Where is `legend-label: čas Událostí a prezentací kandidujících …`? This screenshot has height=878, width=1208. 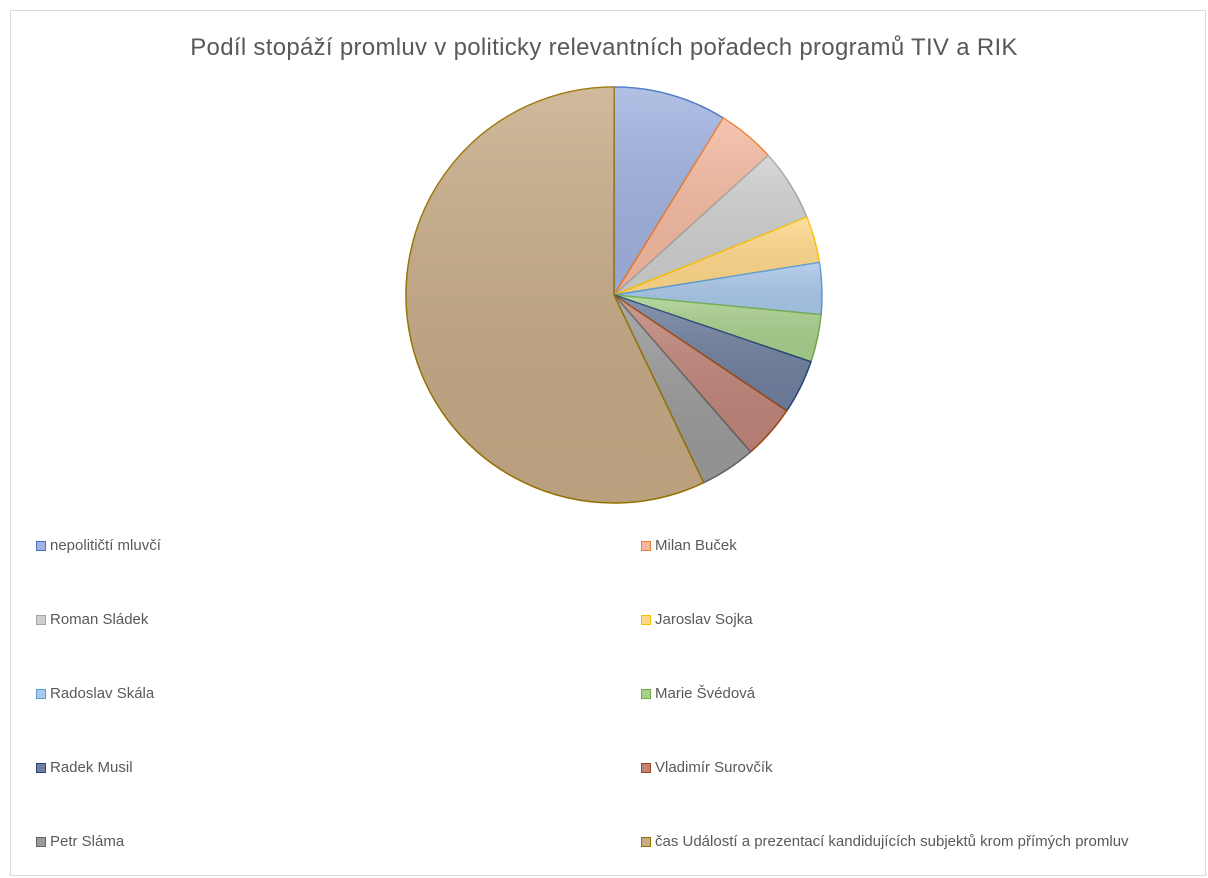
legend-label: čas Událostí a prezentací kandidujících … is located at coordinates (892, 841).